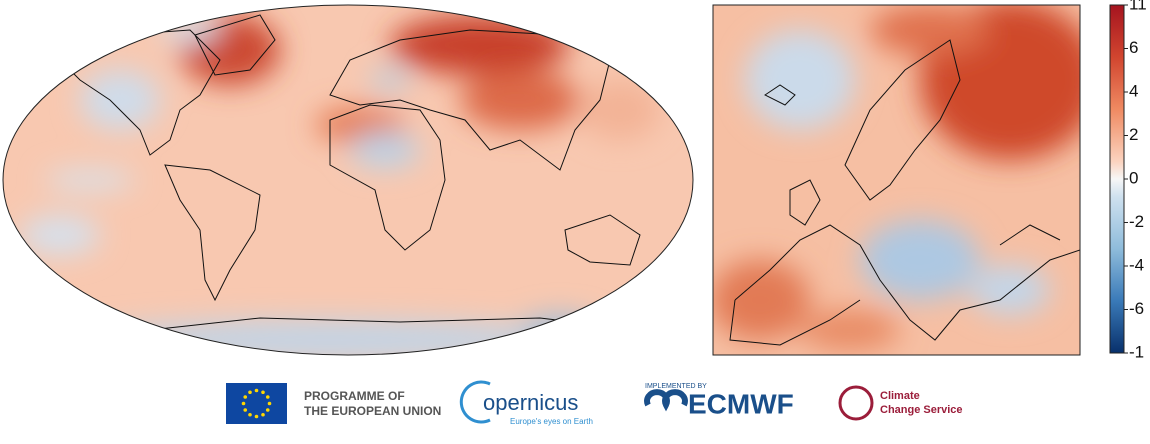 The height and width of the screenshot is (444, 1150). I want to click on copernicus-name: opernicus, so click(530, 402).